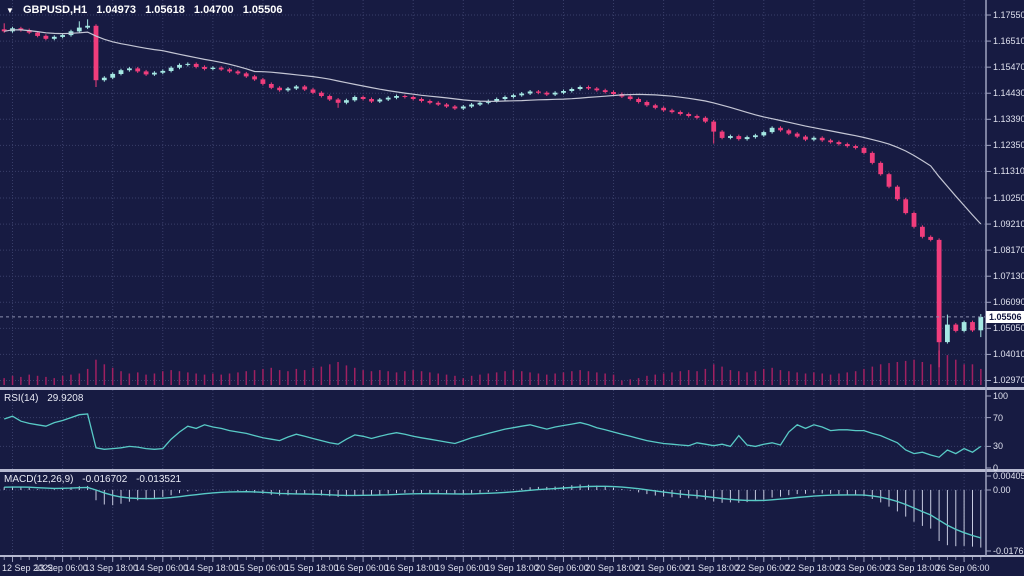 Image resolution: width=1024 pixels, height=576 pixels. I want to click on ohlc-low: 1.04700, so click(213, 10).